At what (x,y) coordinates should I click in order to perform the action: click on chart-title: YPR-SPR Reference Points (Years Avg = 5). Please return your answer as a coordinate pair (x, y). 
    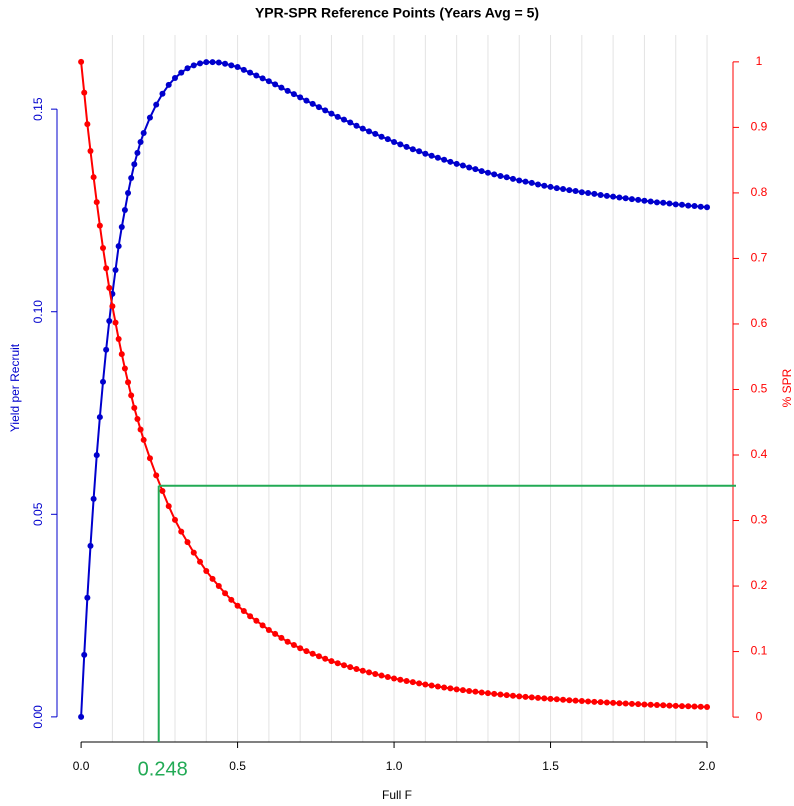
    Looking at the image, I should click on (397, 13).